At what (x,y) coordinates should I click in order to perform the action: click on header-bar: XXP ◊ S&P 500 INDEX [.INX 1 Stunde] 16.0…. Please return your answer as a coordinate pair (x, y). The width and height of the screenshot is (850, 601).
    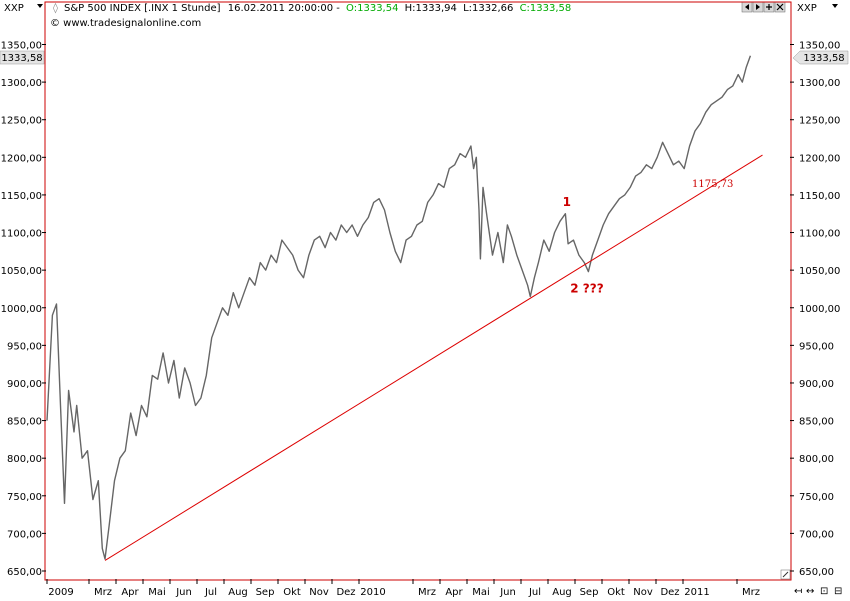
    Looking at the image, I should click on (421, 15).